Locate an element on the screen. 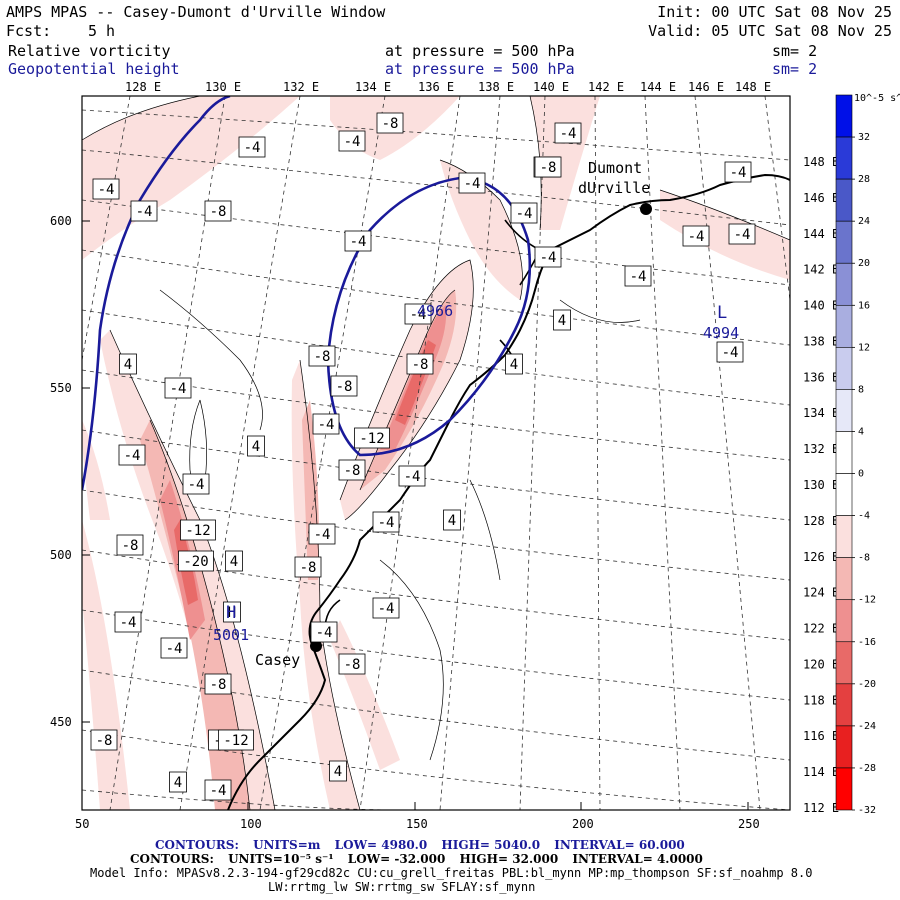  colorbar-unit: 10^-5 s^-1 is located at coordinates (877, 98).